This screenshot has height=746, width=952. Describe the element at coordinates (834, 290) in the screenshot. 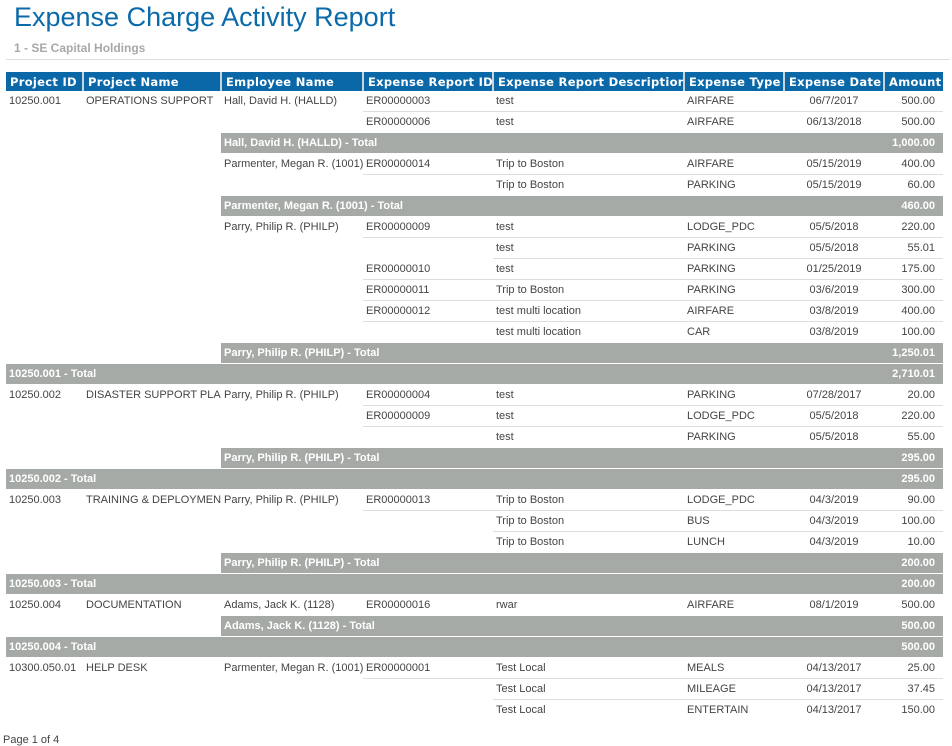

I see `cell-expense-date: 03/6/2019` at that location.